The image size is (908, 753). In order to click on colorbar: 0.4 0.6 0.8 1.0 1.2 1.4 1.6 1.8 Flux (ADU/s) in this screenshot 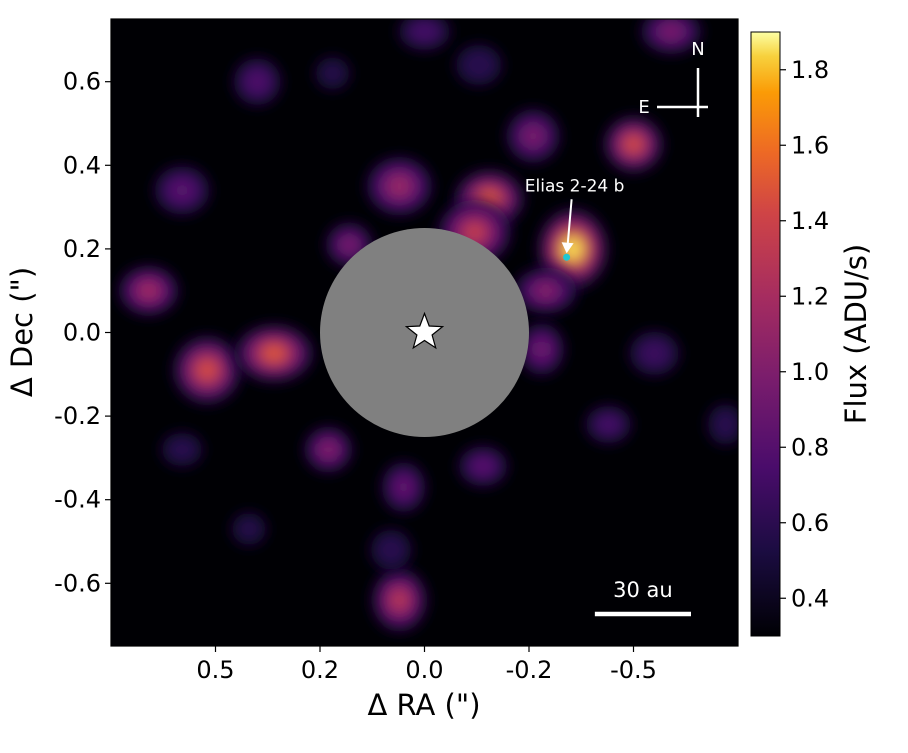, I will do `click(811, 334)`.